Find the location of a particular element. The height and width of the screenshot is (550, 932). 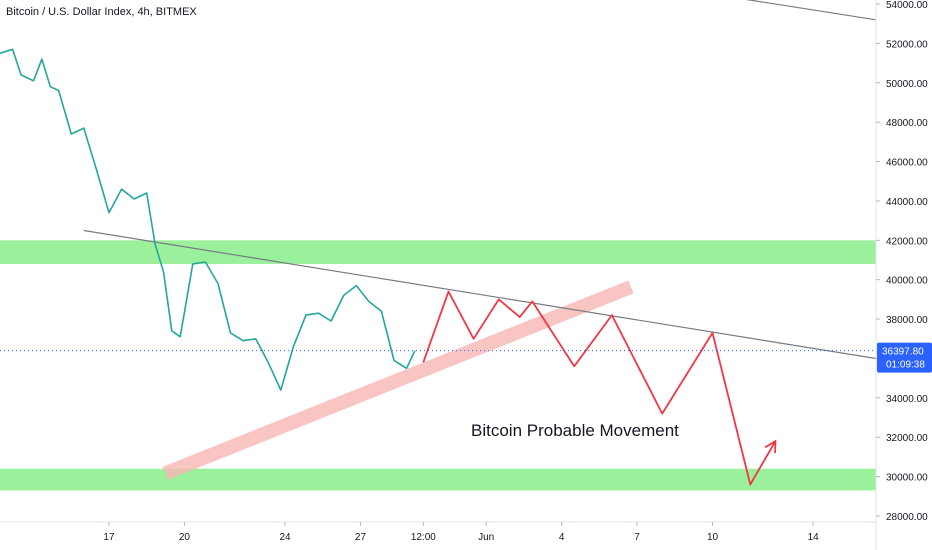

y-tick-label-9: 46000.00 is located at coordinates (907, 163).